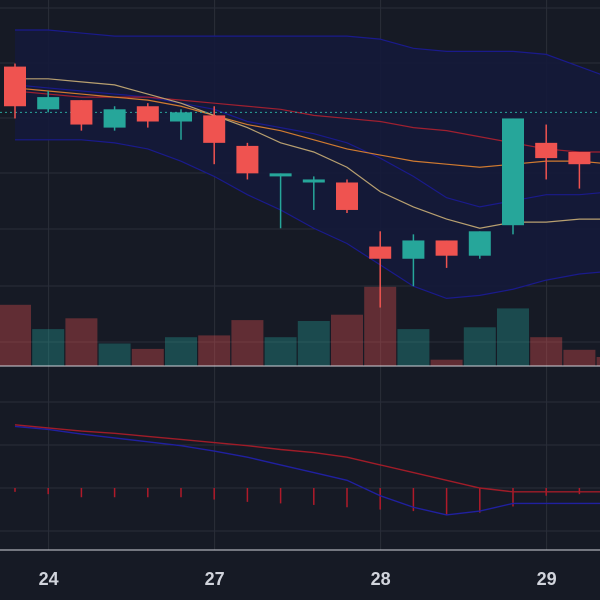  Describe the element at coordinates (215, 579) in the screenshot. I see `x-tick-label: 27` at that location.